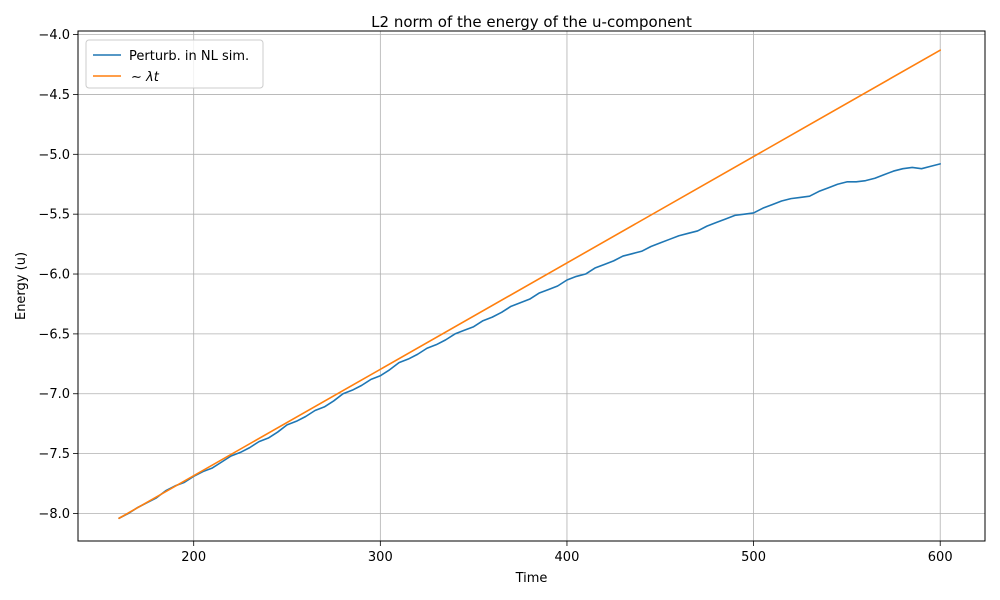  What do you see at coordinates (189, 56) in the screenshot?
I see `legend-label-perturb: Perturb. in NL sim.` at bounding box center [189, 56].